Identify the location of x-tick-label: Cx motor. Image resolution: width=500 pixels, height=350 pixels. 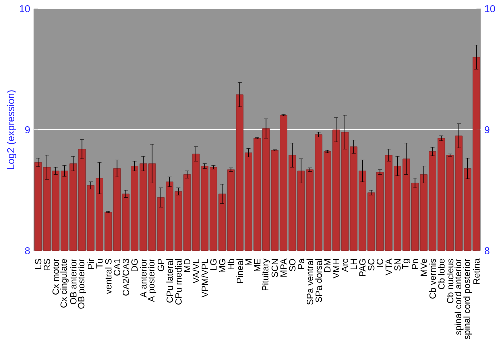
(56, 276).